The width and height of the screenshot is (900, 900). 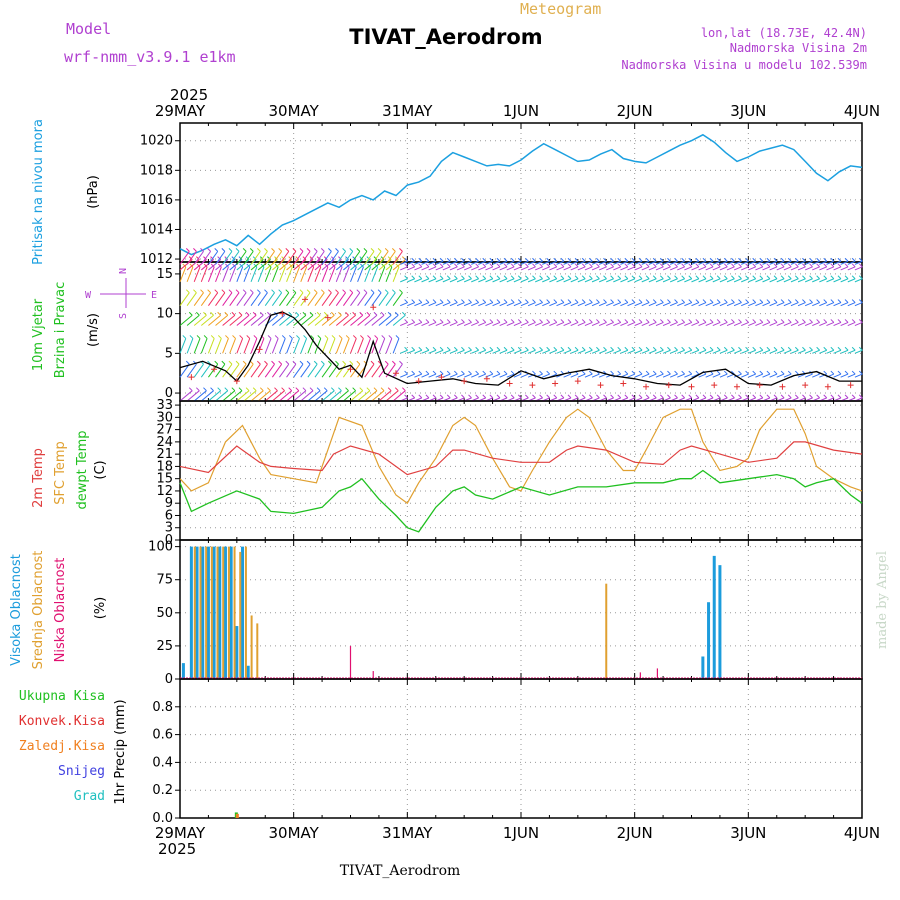 What do you see at coordinates (798, 48) in the screenshot?
I see `elevation: Nadmorska Visina 2m` at bounding box center [798, 48].